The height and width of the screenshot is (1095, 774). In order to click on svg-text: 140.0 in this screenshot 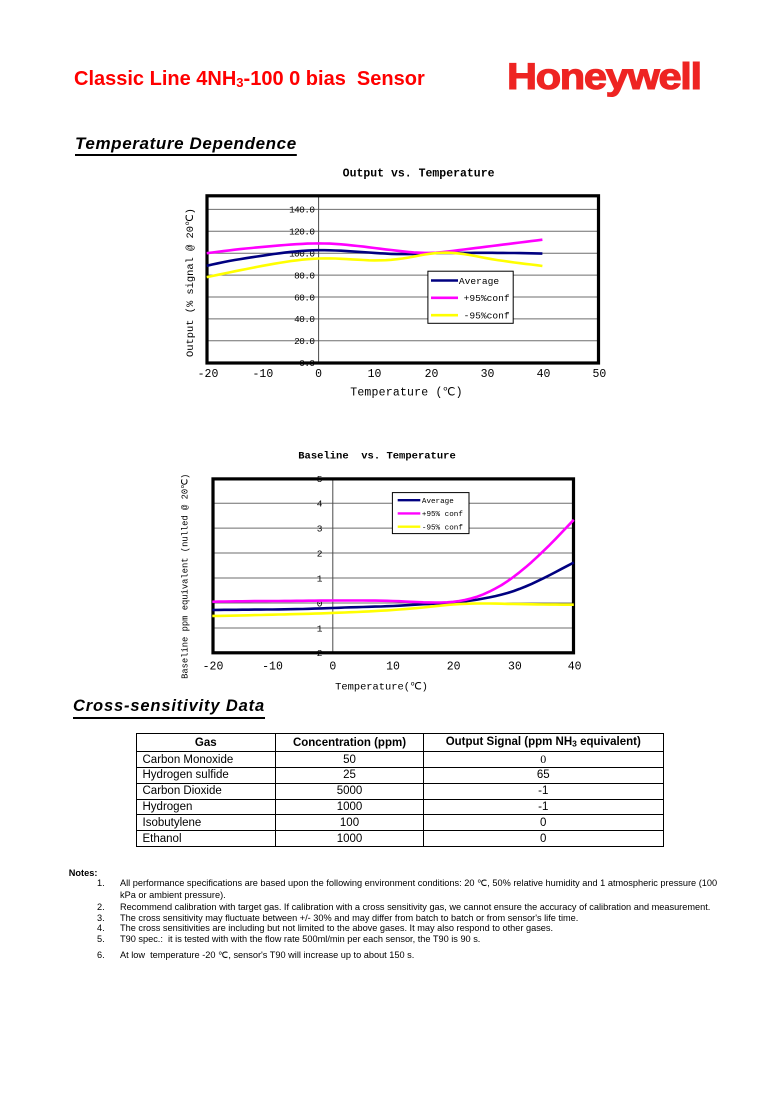, I will do `click(301, 210)`.